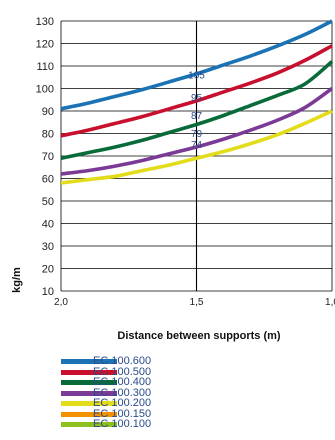 The image size is (335, 440). I want to click on y-tick-label: 80, so click(48, 135).